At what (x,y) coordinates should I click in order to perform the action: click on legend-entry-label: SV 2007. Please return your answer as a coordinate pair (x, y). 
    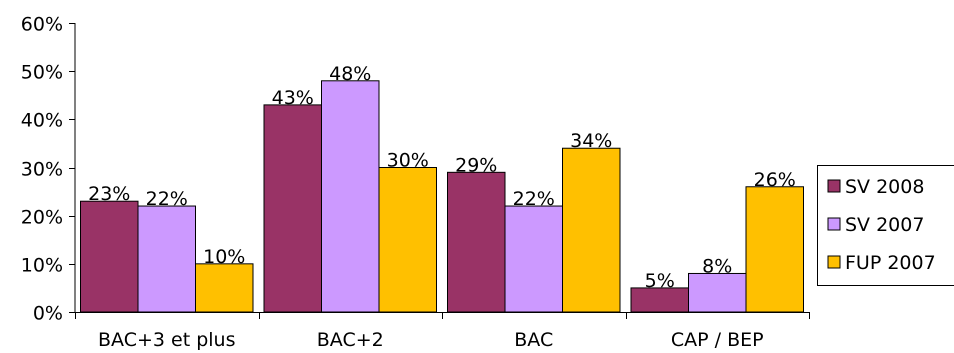
    Looking at the image, I should click on (884, 225).